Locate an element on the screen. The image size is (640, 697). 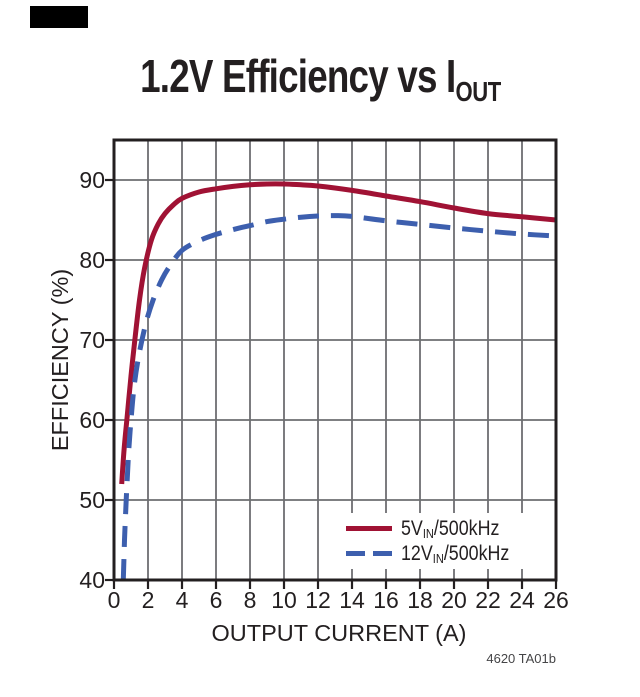
chart-title: 1.2V Efficiency vs IOUT is located at coordinates (320, 78).